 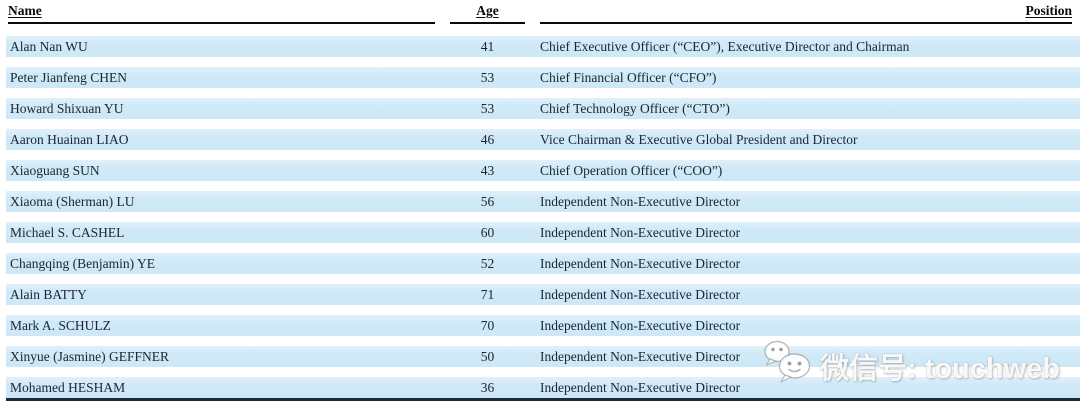 What do you see at coordinates (69, 139) in the screenshot?
I see `row-name: Aaron Huainan LIAO` at bounding box center [69, 139].